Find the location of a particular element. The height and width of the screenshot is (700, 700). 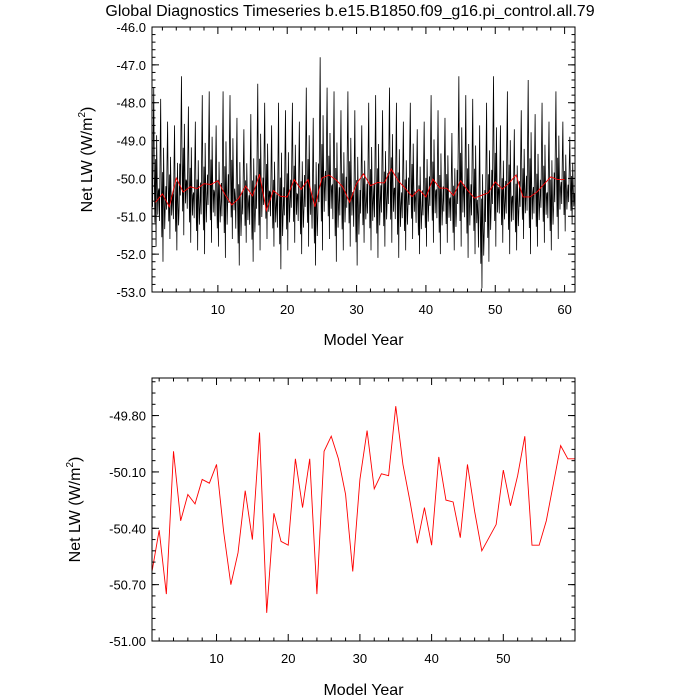

y-tick-label: -49.80 is located at coordinates (127, 416).